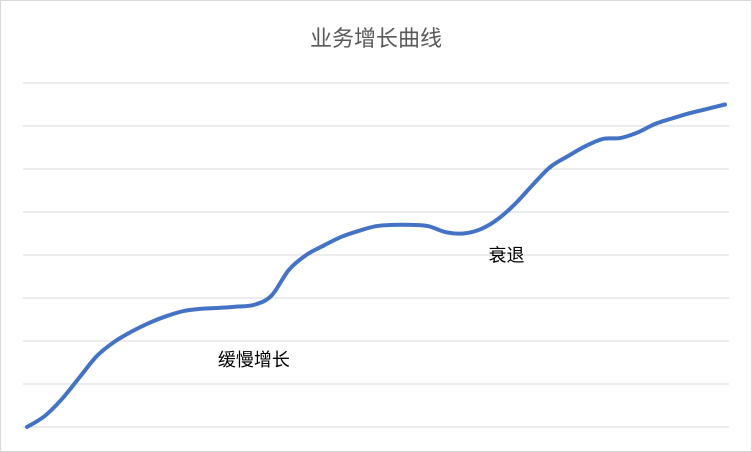 The width and height of the screenshot is (752, 452). Describe the element at coordinates (507, 255) in the screenshot. I see `annotation-decline: 衰退` at that location.